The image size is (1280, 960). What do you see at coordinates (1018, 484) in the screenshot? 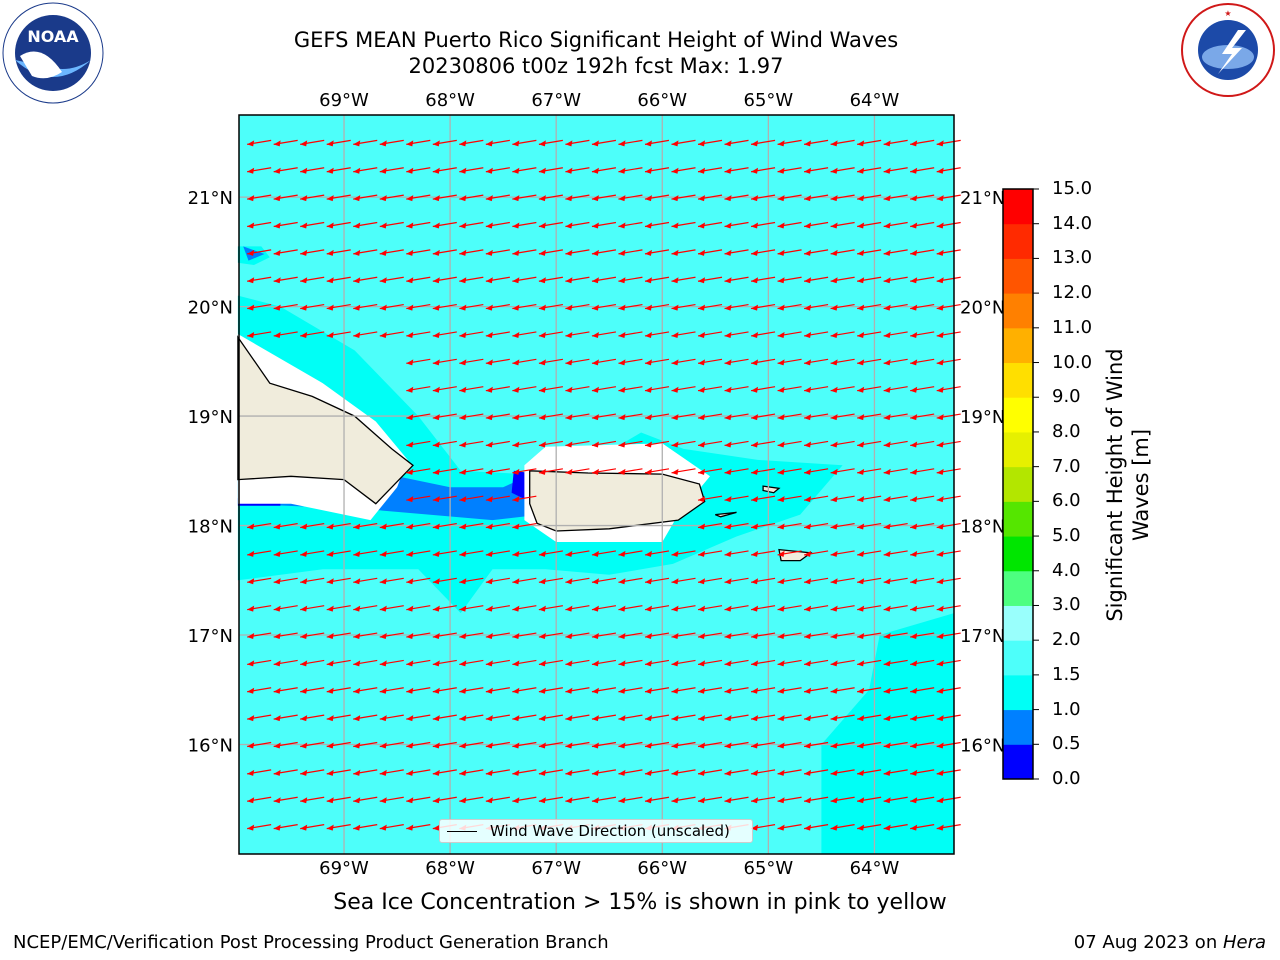
I see `colorbar-frame` at bounding box center [1018, 484].